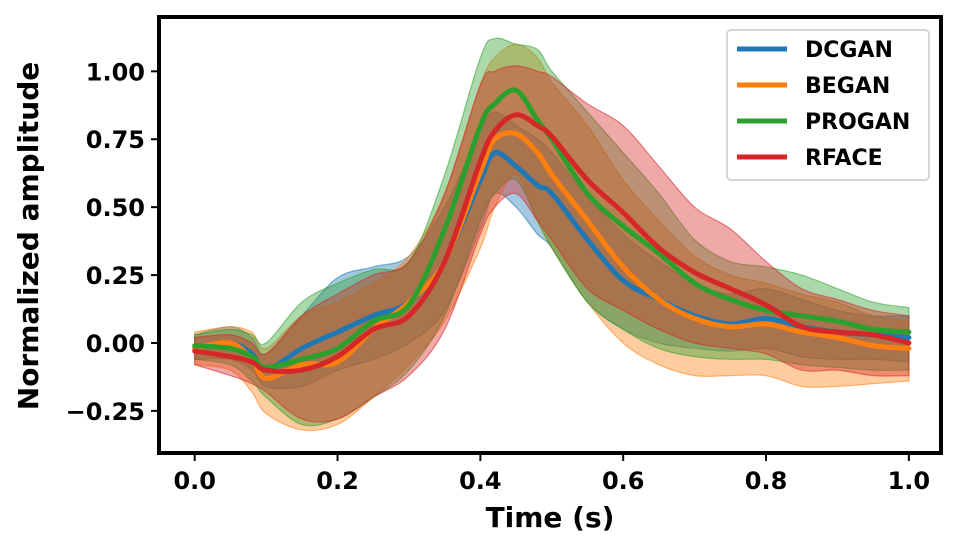  I want to click on y-tick-label: 0.00, so click(115, 344).